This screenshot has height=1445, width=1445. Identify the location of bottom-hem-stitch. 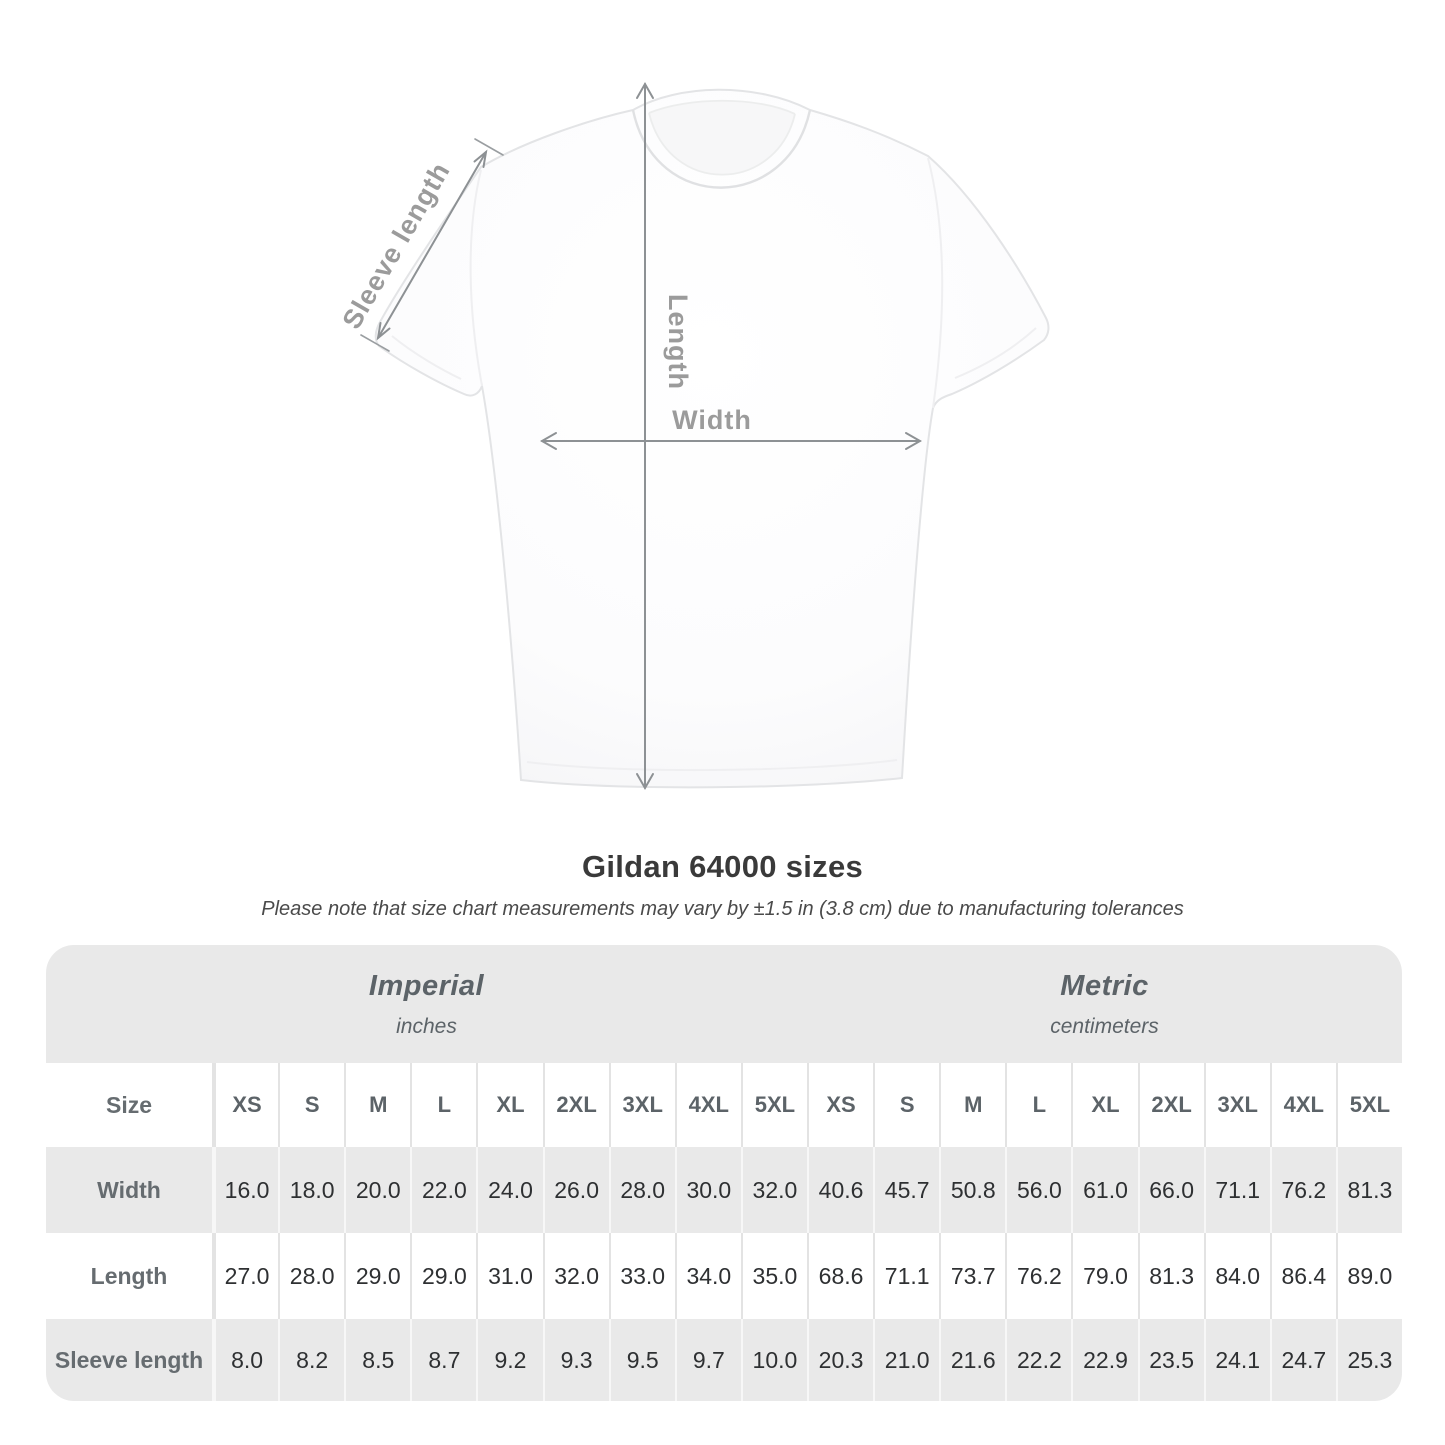
(712, 765).